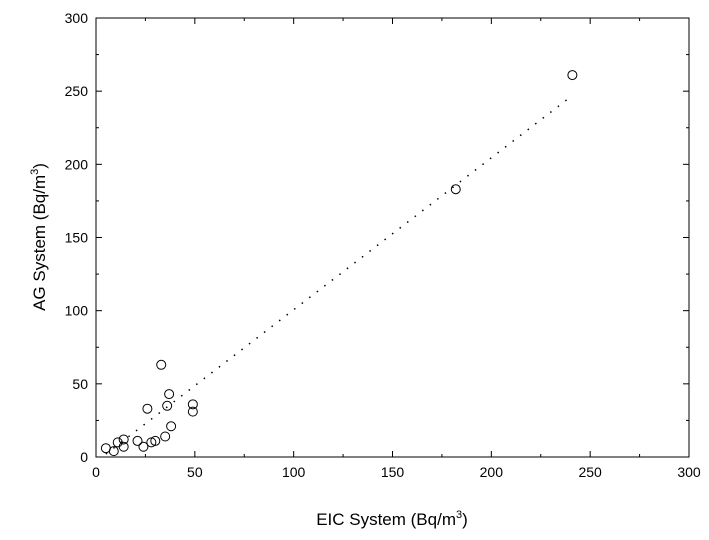  Describe the element at coordinates (77, 311) in the screenshot. I see `y-tick-label: 100` at that location.